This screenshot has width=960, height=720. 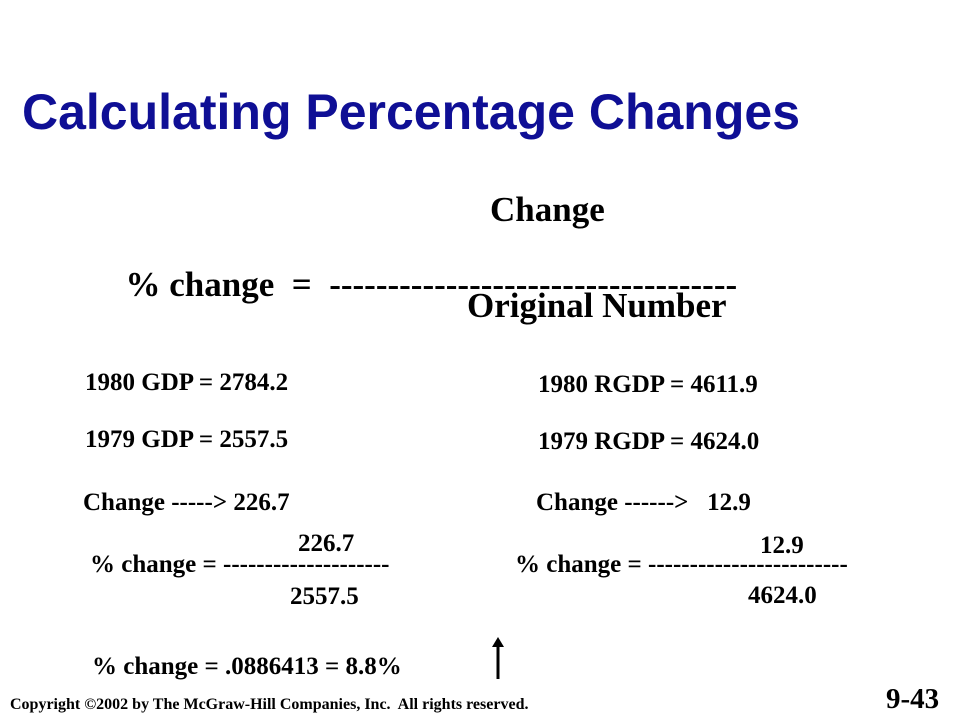 What do you see at coordinates (547, 209) in the screenshot?
I see `formula-numerator: Change` at bounding box center [547, 209].